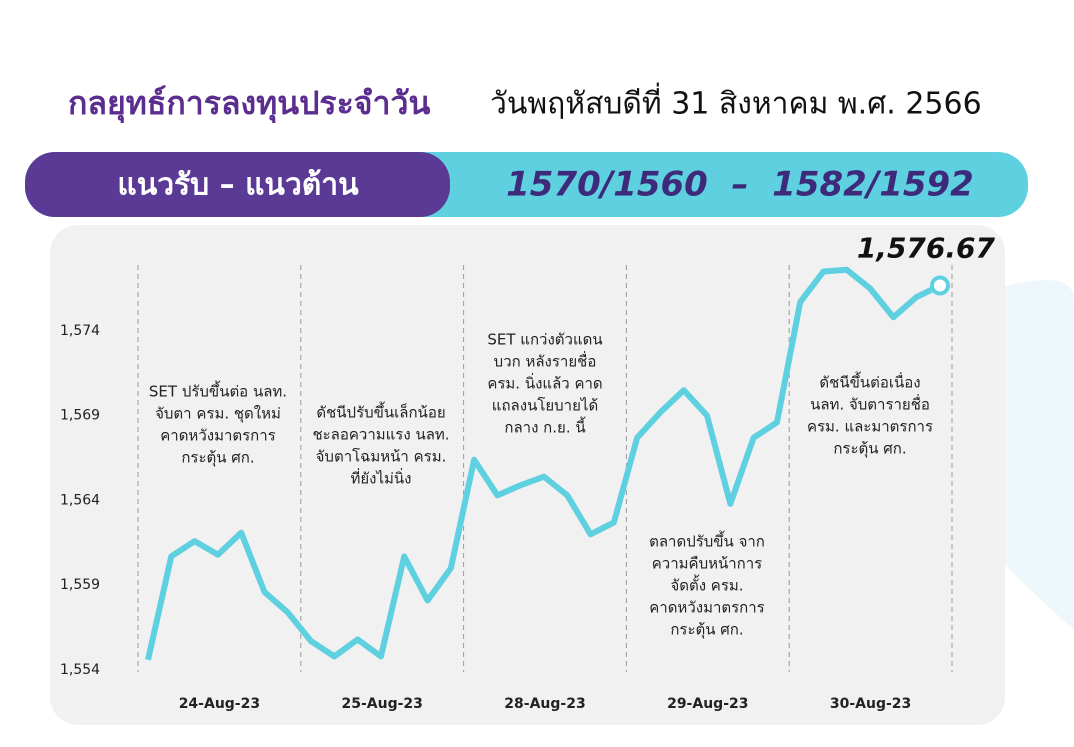 The height and width of the screenshot is (747, 1074). What do you see at coordinates (381, 457) in the screenshot?
I see `annotation: จับตาโฉมหน้า ครม.` at bounding box center [381, 457].